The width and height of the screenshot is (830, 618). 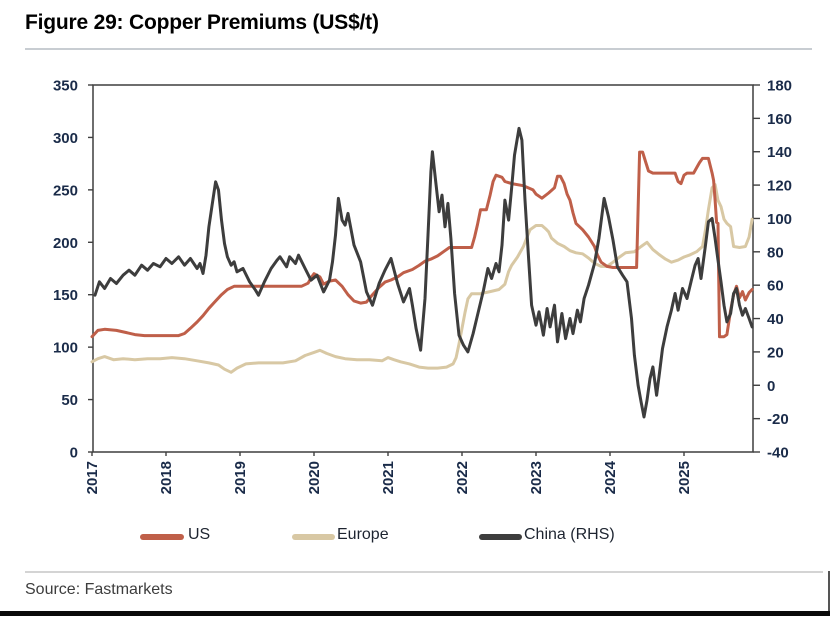 What do you see at coordinates (65, 86) in the screenshot?
I see `y-left-tick-label: 350` at bounding box center [65, 86].